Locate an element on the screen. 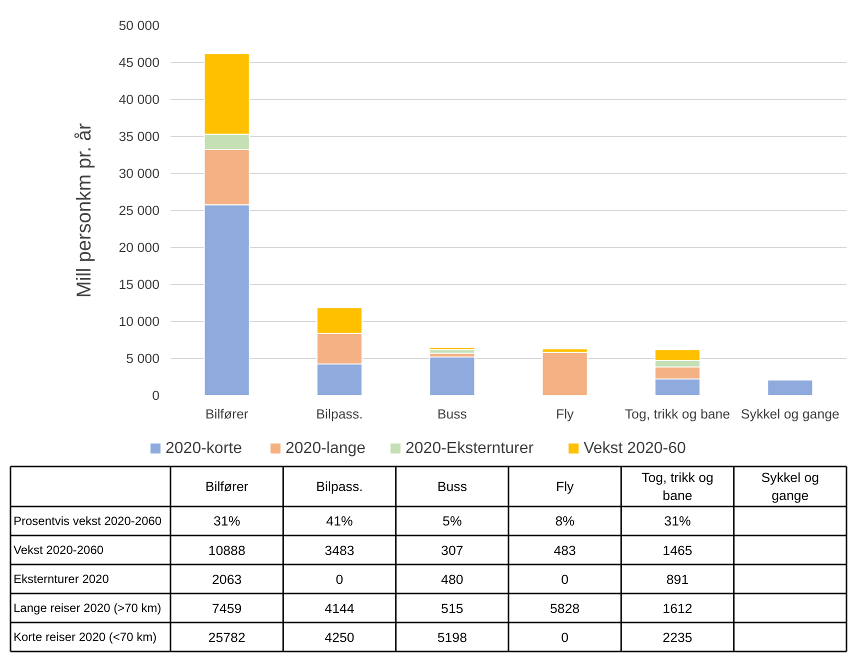 Image resolution: width=856 pixels, height=655 pixels. data-label: 307 is located at coordinates (452, 550).